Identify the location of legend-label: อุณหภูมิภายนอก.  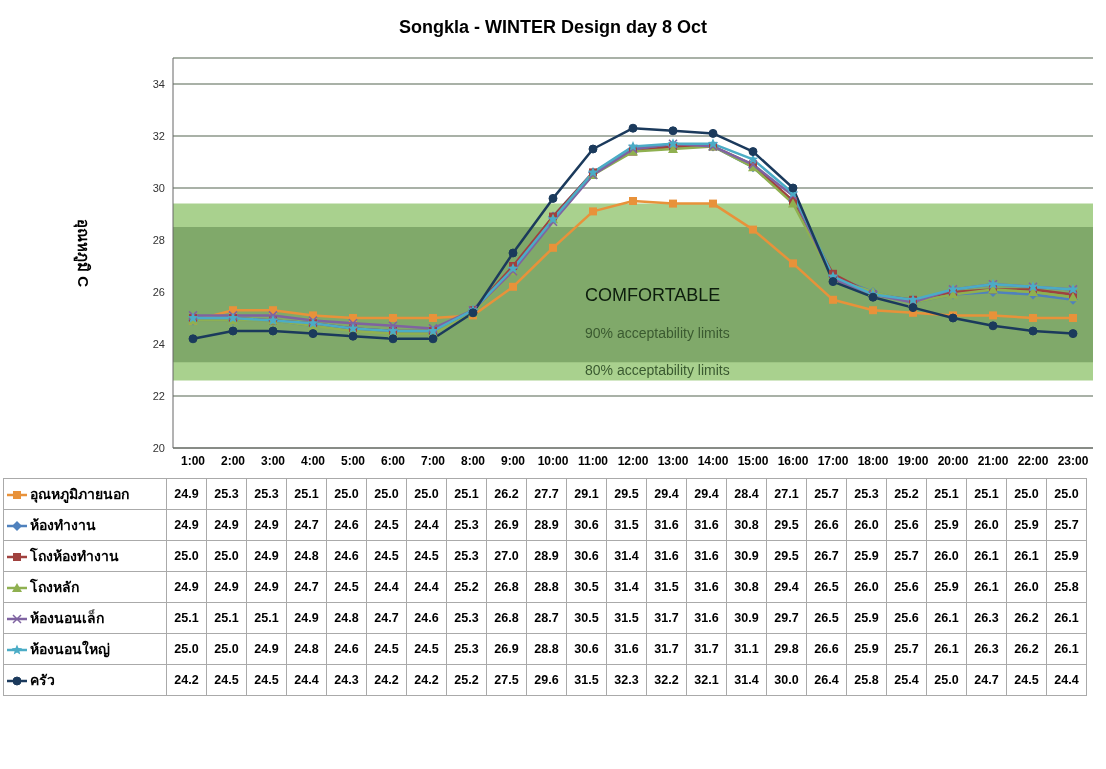
(85, 494).